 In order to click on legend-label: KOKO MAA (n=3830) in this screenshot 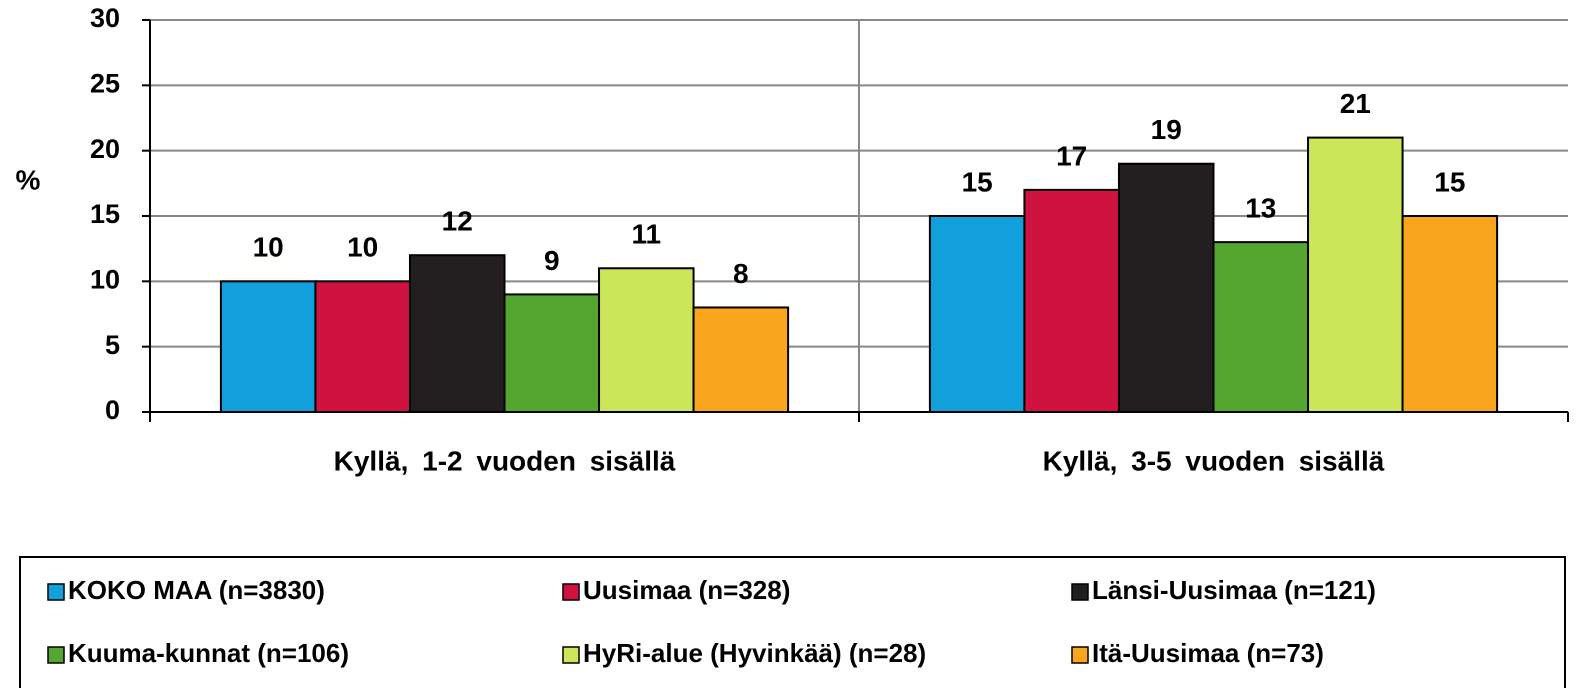, I will do `click(196, 590)`.